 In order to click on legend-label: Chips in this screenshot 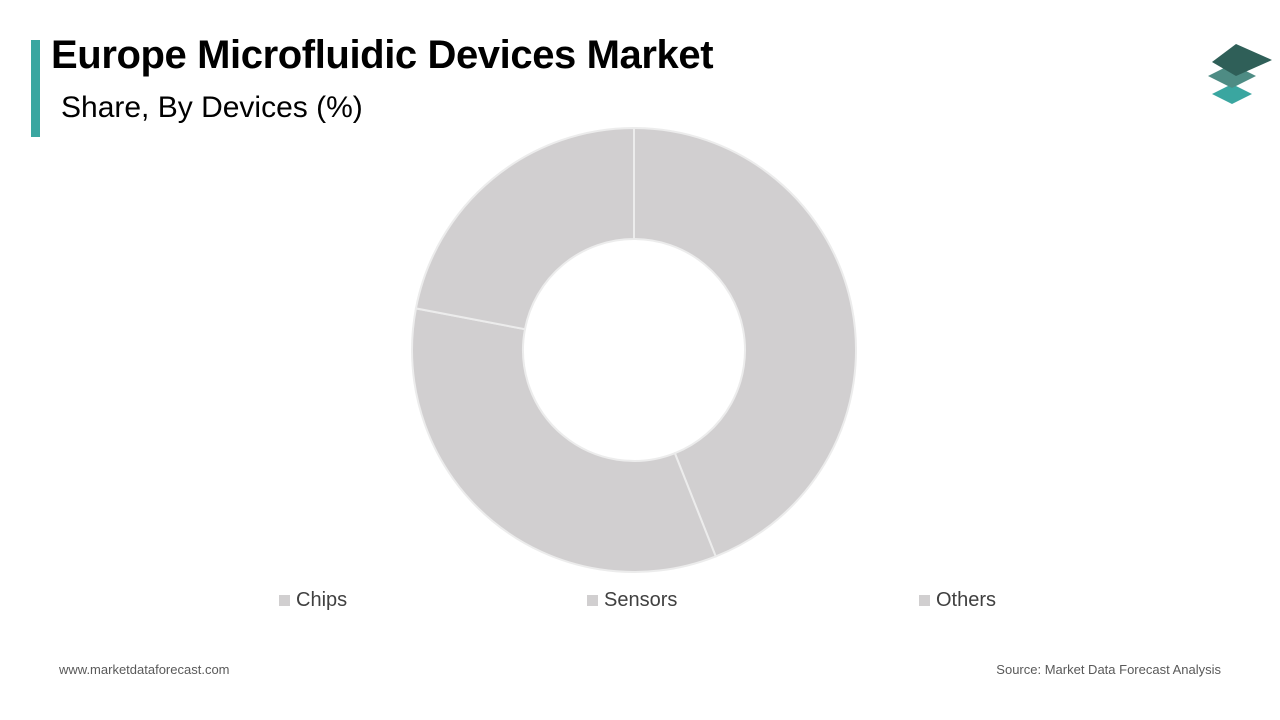, I will do `click(322, 599)`.